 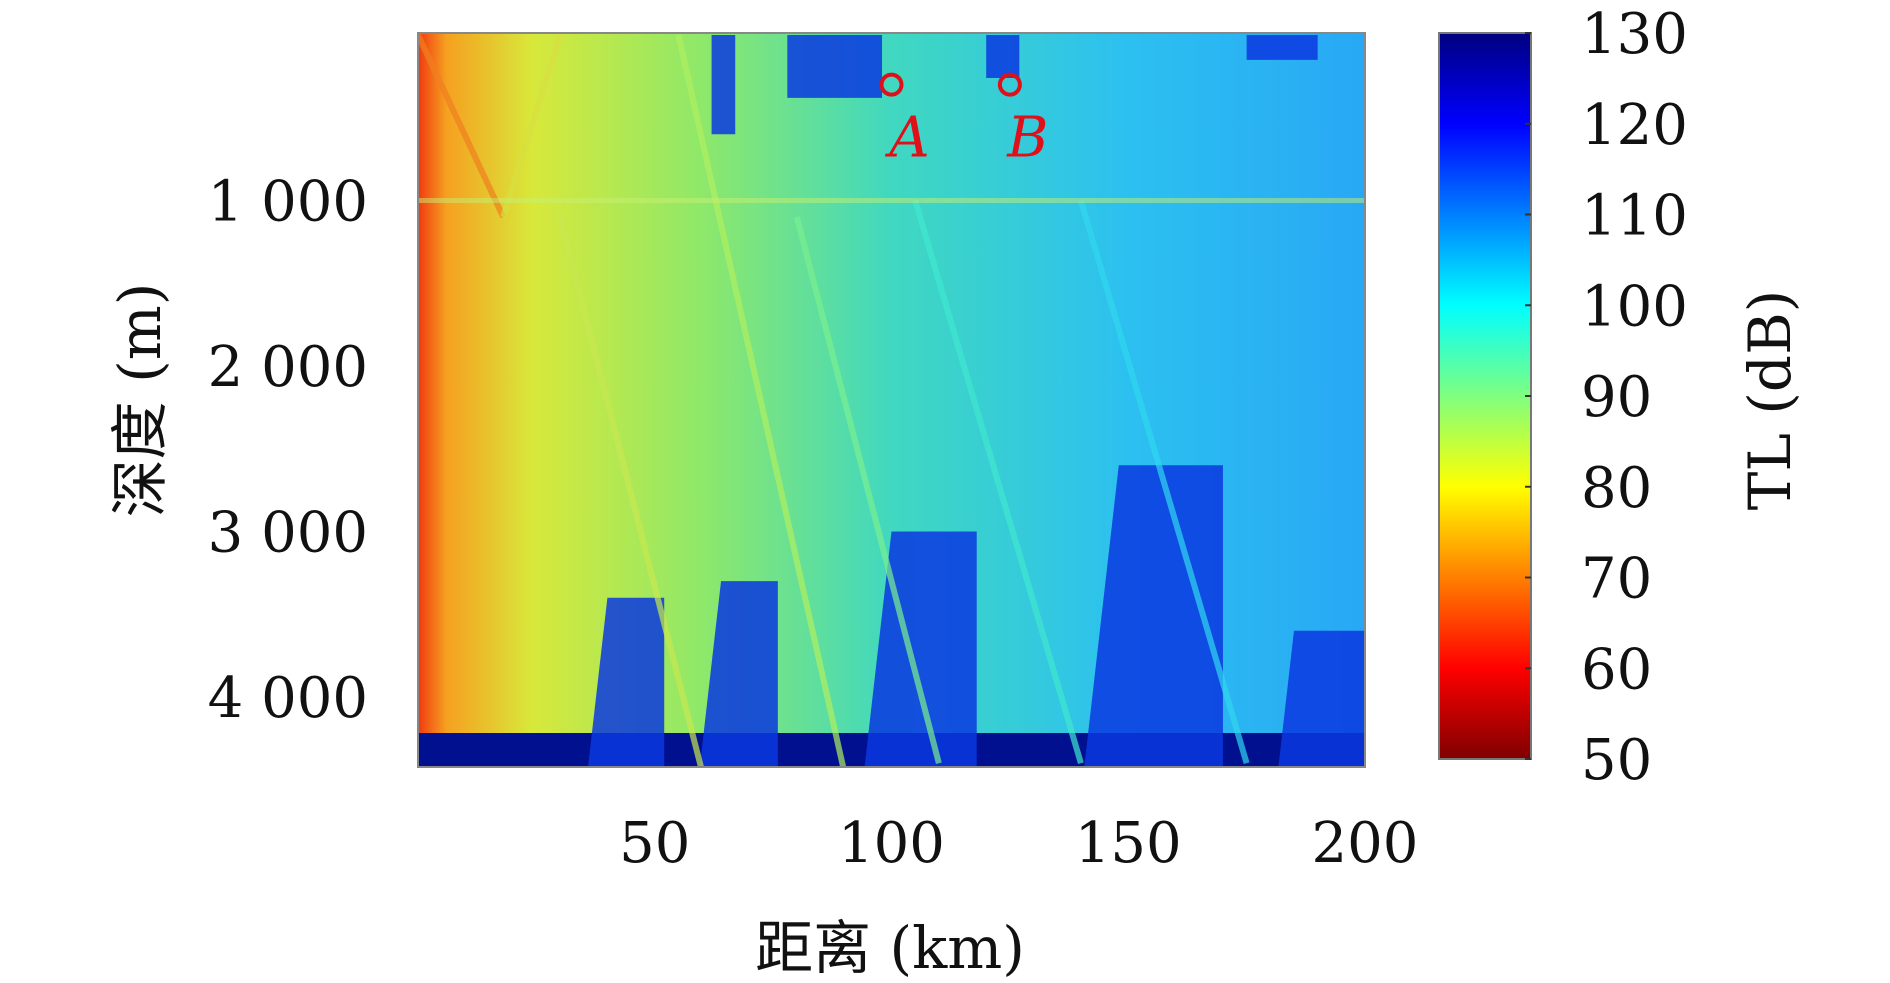 I want to click on y-axis-label: 深度 (m), so click(x=140, y=400).